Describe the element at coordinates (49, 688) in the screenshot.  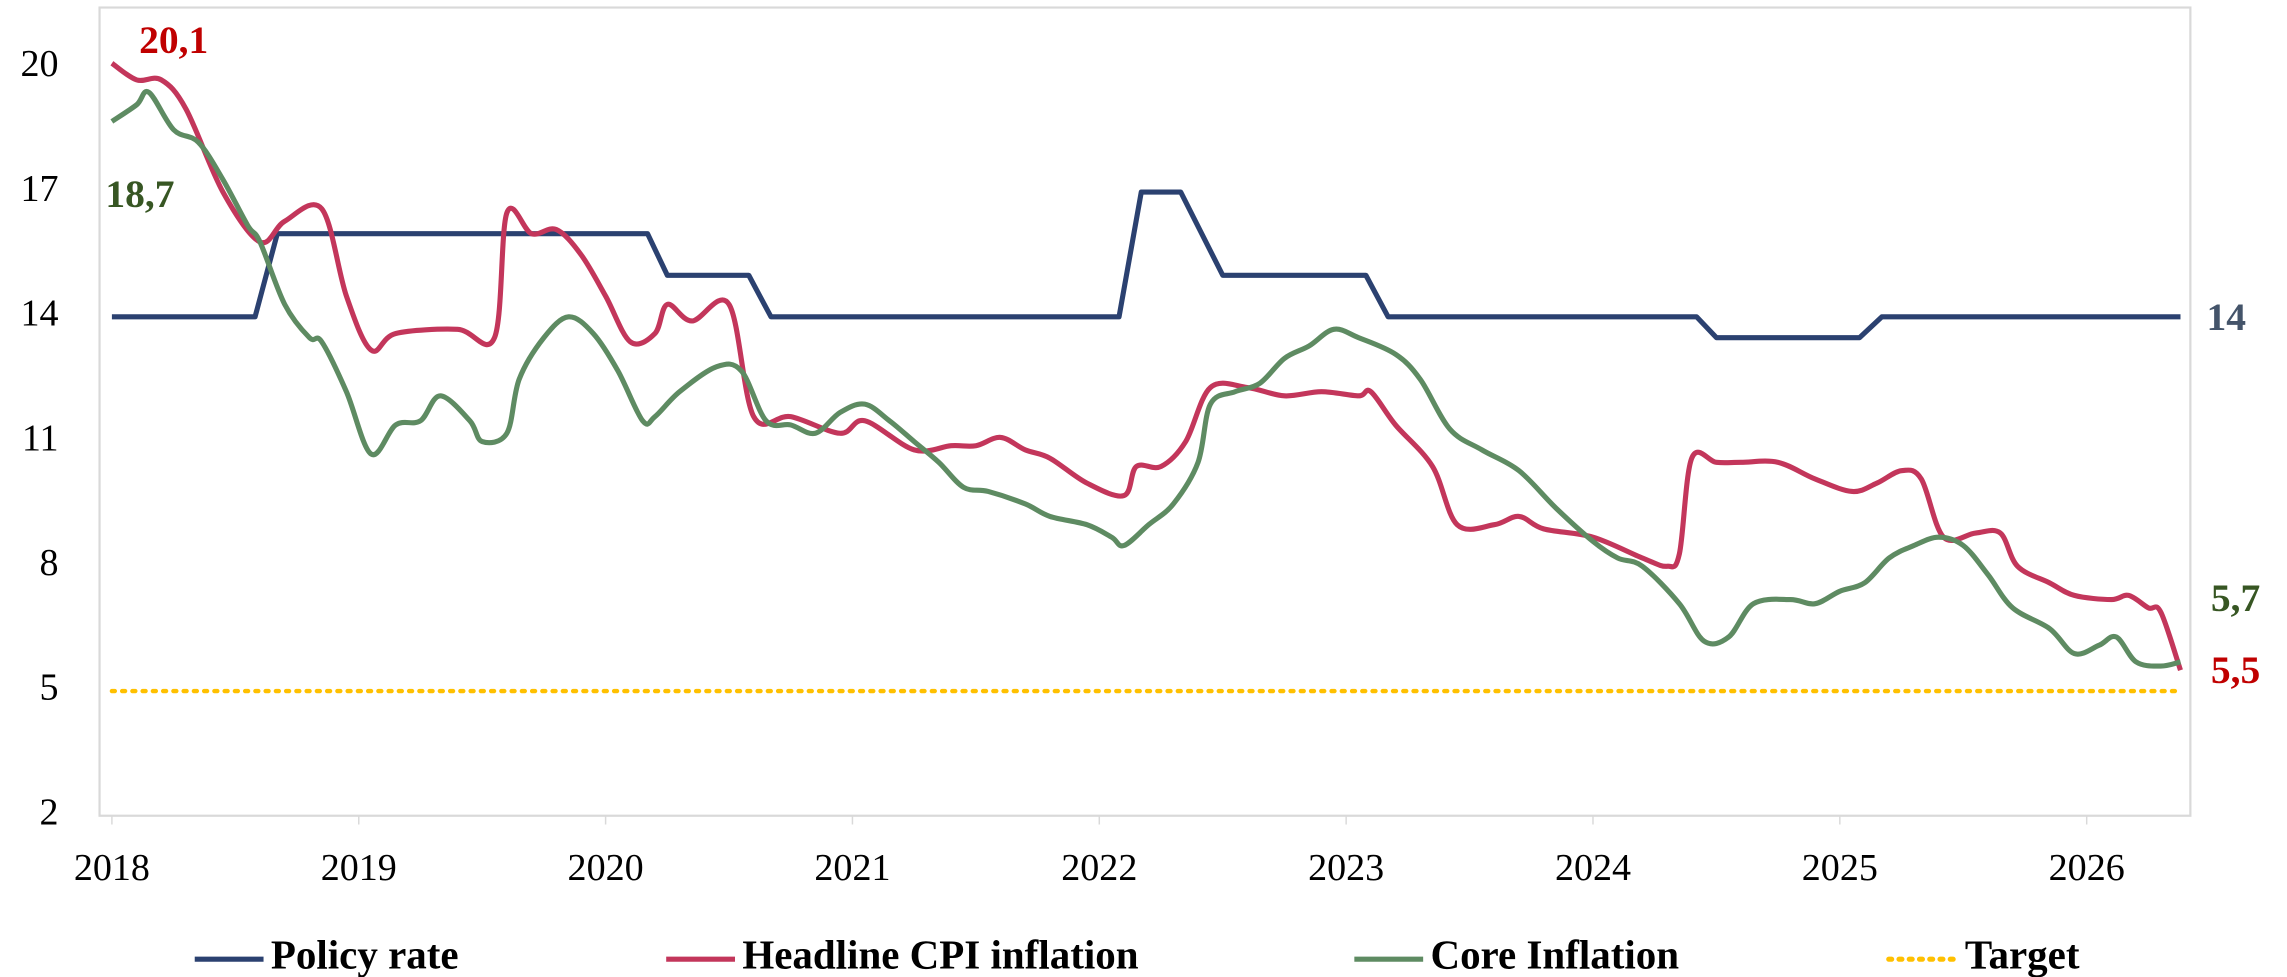
I see `y-tick-label: 5` at that location.